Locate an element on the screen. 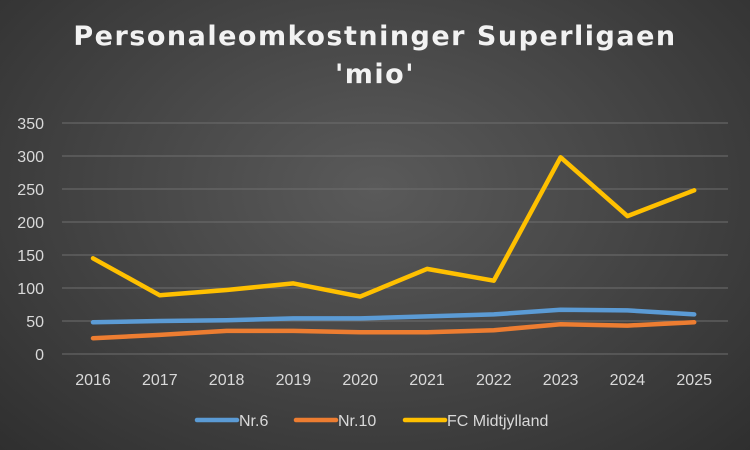 The height and width of the screenshot is (450, 750). x-tick-label: 2018 is located at coordinates (227, 380).